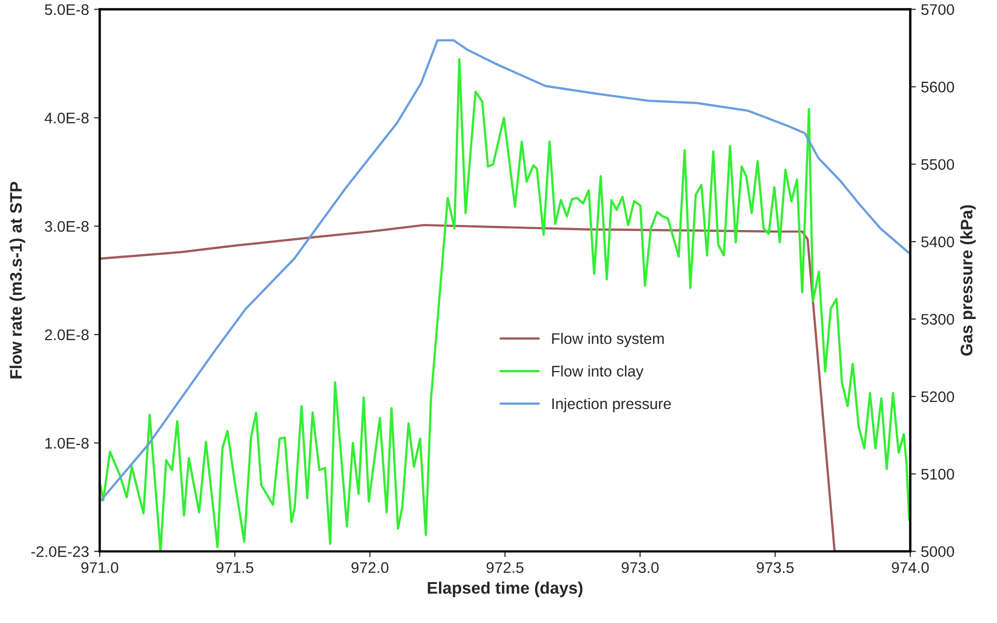  Describe the element at coordinates (66, 226) in the screenshot. I see `y-tick-label: 3.0E-8` at that location.